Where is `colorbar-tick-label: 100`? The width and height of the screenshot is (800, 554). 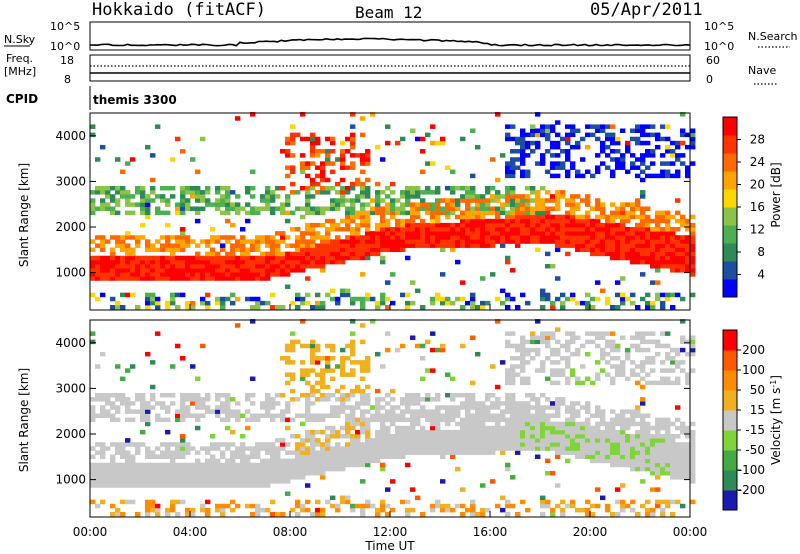 colorbar-tick-label: 100 is located at coordinates (753, 370).